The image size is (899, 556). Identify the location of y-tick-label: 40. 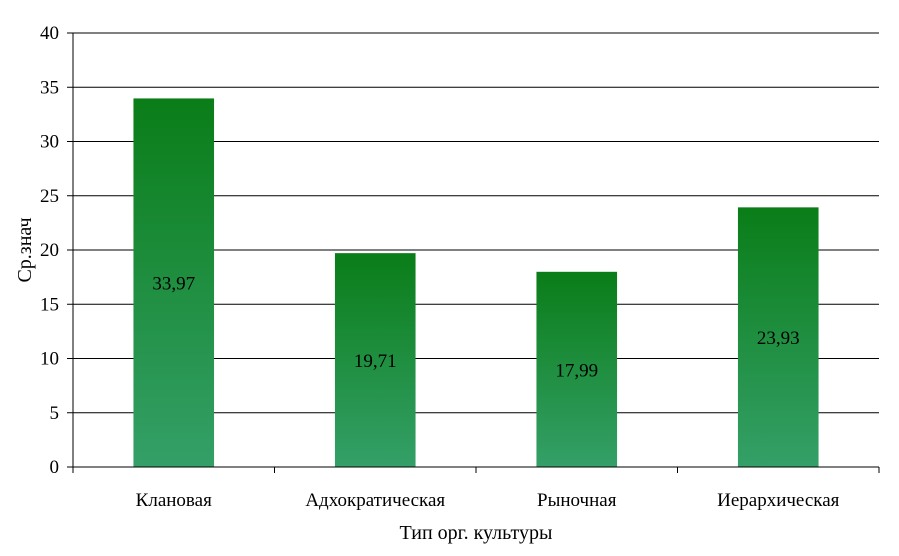
(49, 33).